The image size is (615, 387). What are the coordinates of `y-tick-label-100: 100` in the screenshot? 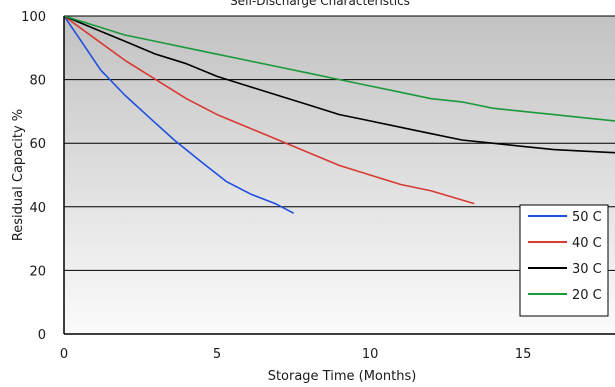 It's located at (33, 17).